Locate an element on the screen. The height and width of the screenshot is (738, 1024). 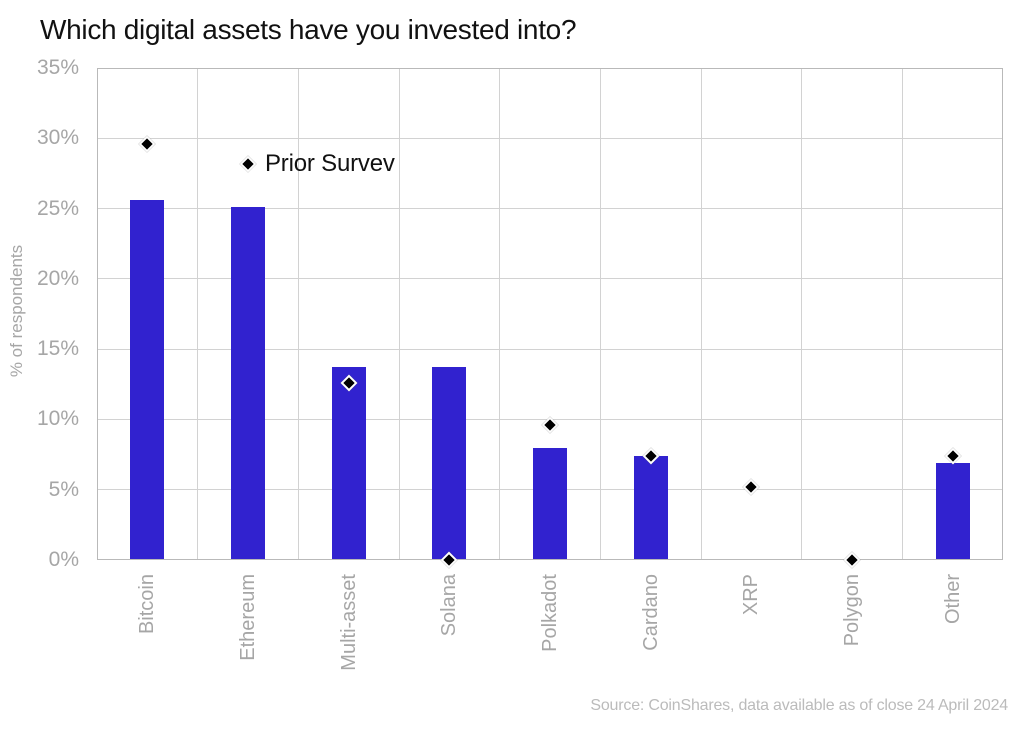
y-tick-label: 10% is located at coordinates (57, 419).